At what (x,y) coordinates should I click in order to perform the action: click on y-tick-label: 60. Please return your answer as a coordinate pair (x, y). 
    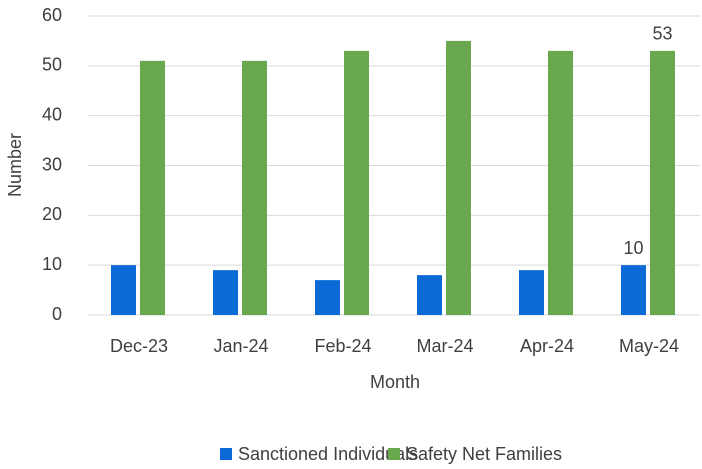
    Looking at the image, I should click on (52, 15).